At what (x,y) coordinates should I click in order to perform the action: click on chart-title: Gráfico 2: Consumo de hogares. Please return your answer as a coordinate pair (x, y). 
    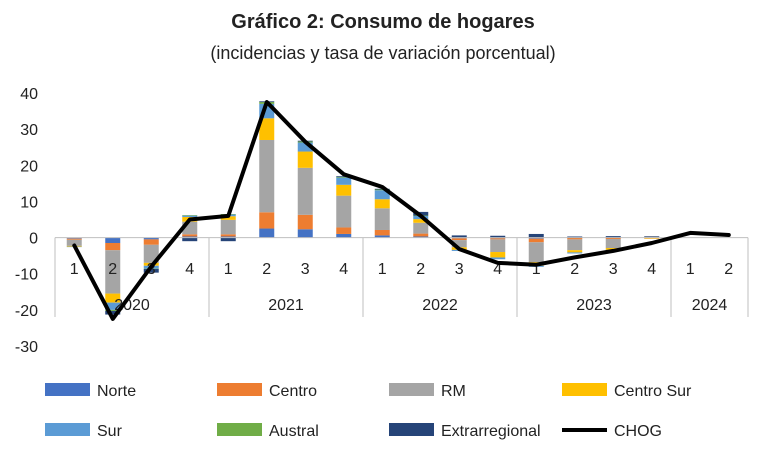
    Looking at the image, I should click on (382, 22).